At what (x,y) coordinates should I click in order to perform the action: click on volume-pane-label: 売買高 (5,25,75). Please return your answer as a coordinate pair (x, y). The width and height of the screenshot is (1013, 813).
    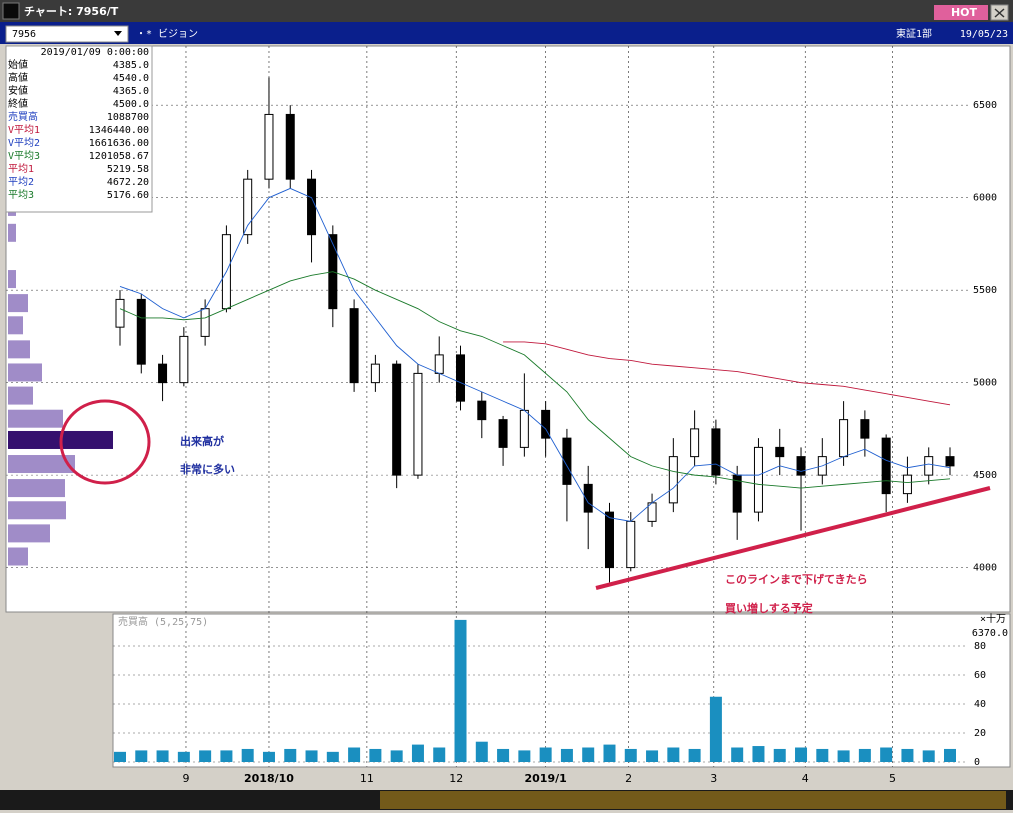
    Looking at the image, I should click on (163, 621).